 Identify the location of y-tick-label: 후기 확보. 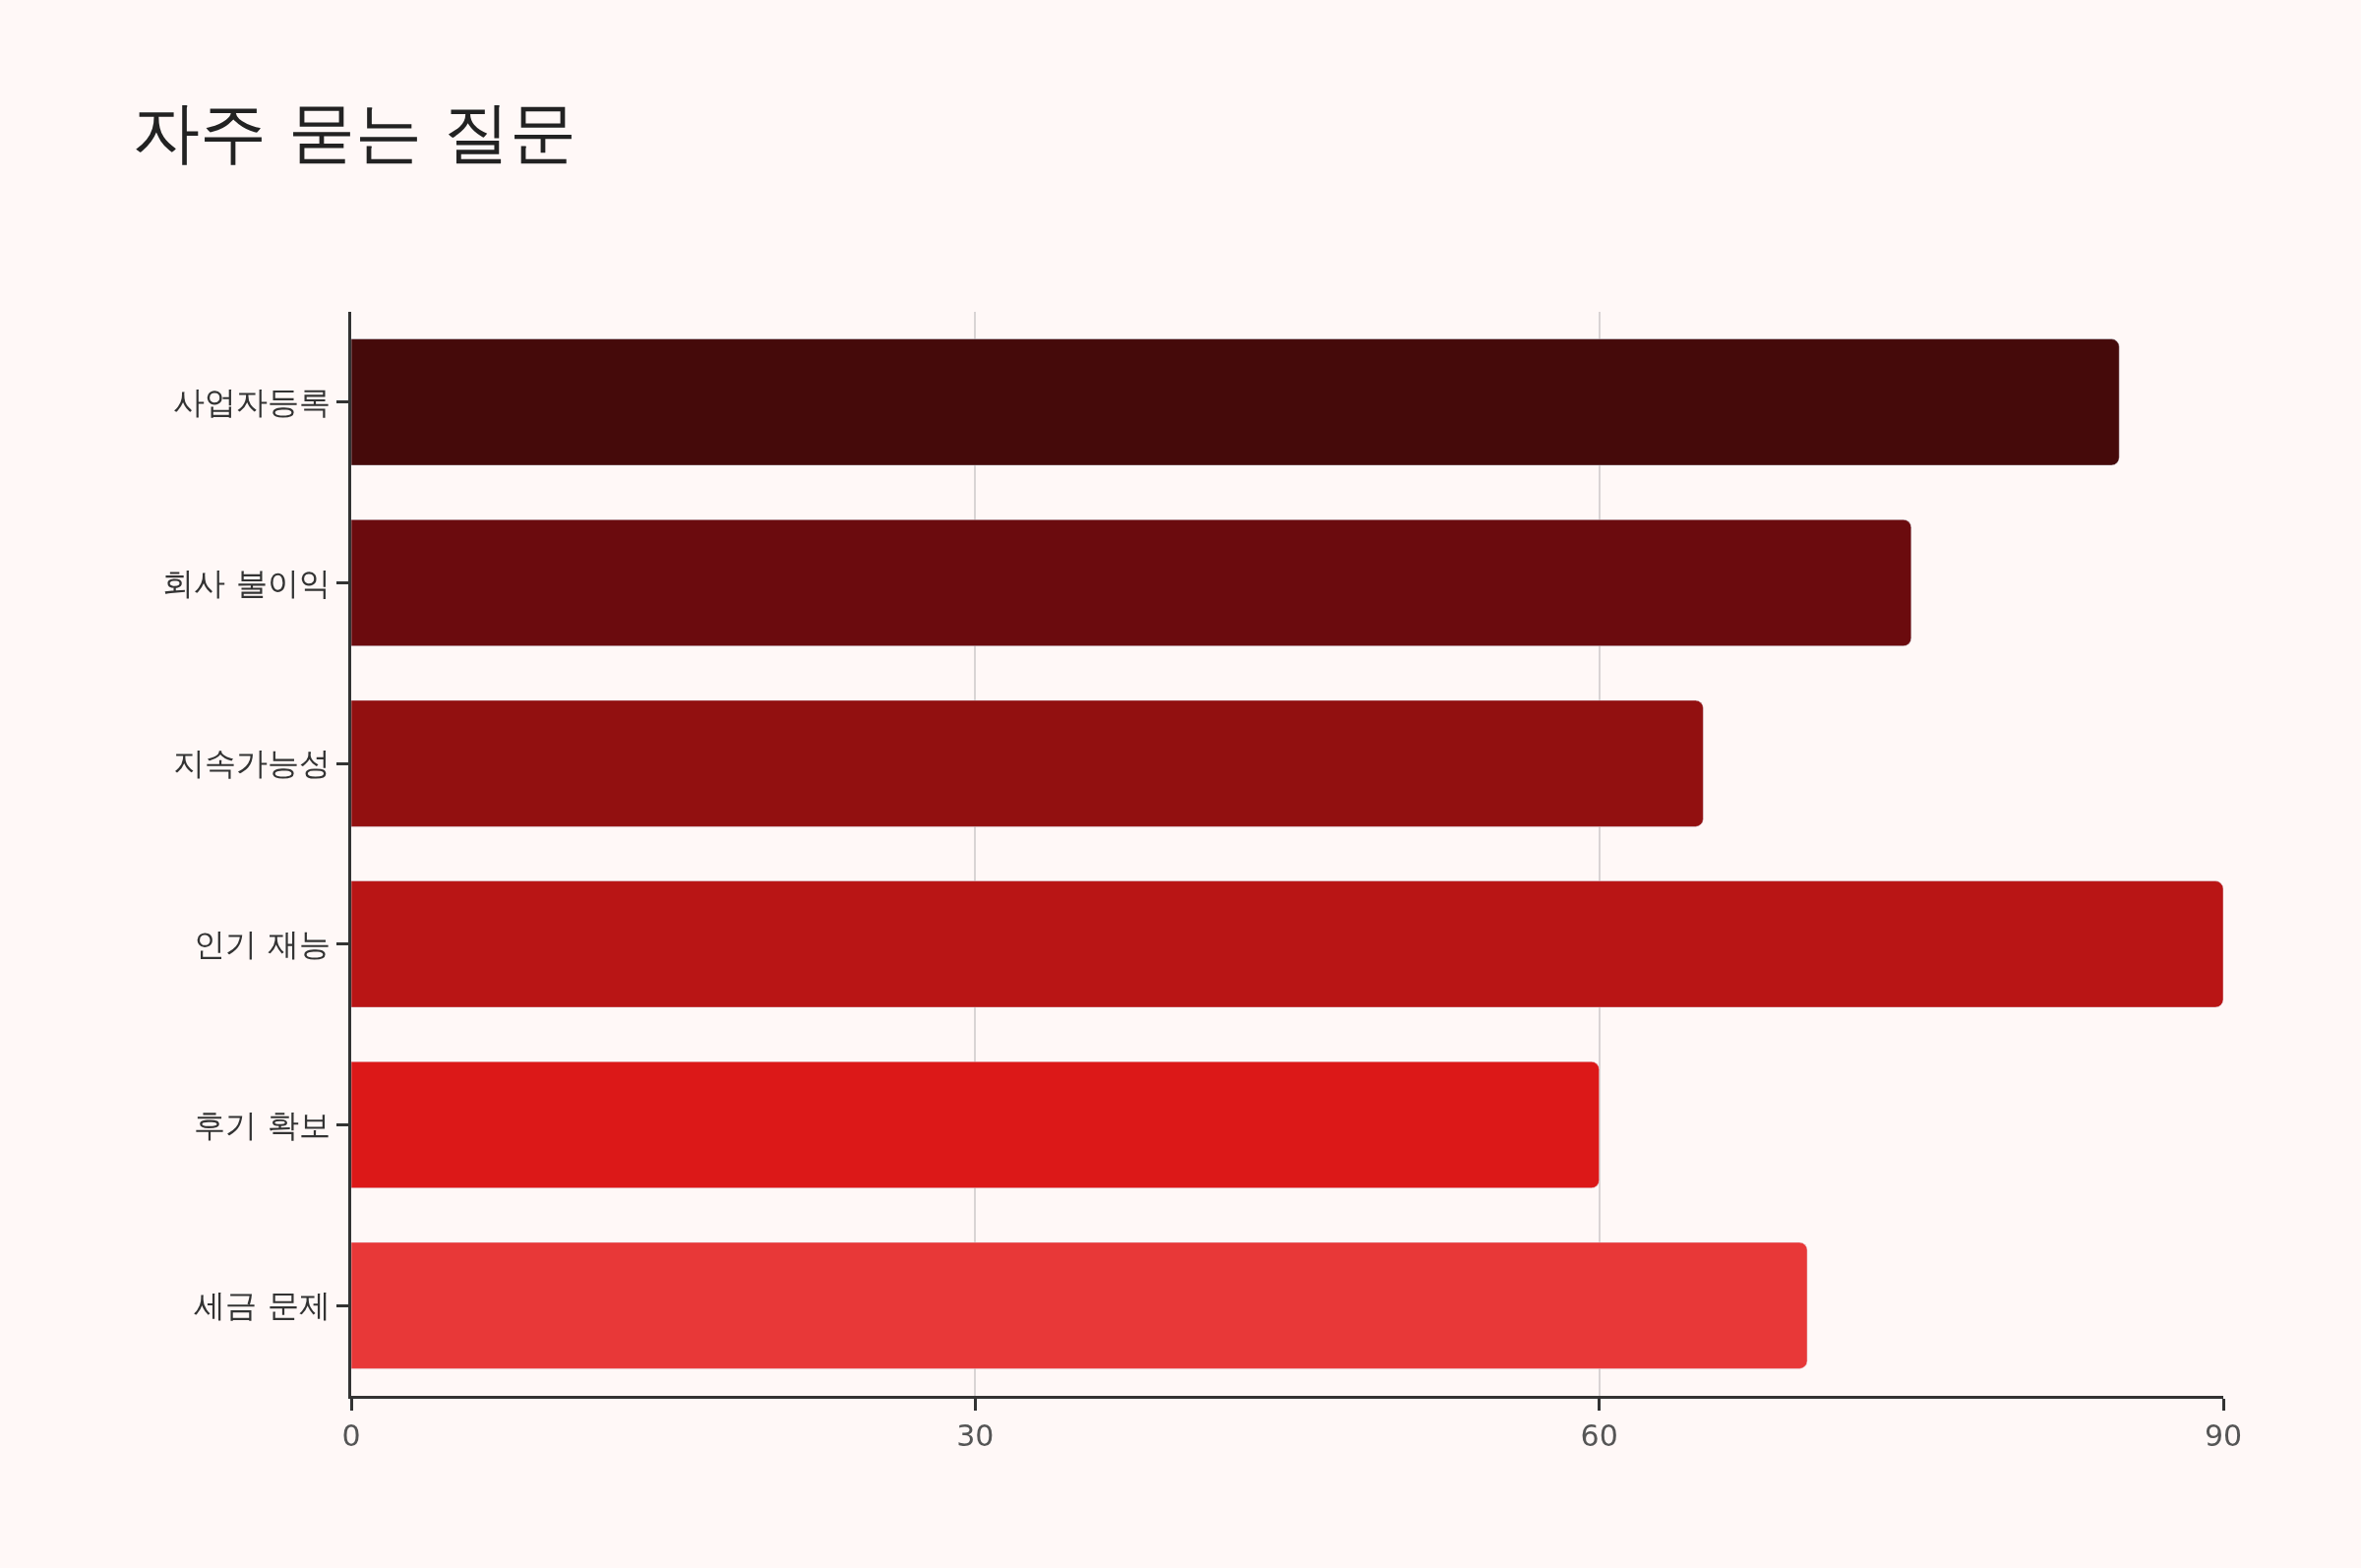
(262, 1125).